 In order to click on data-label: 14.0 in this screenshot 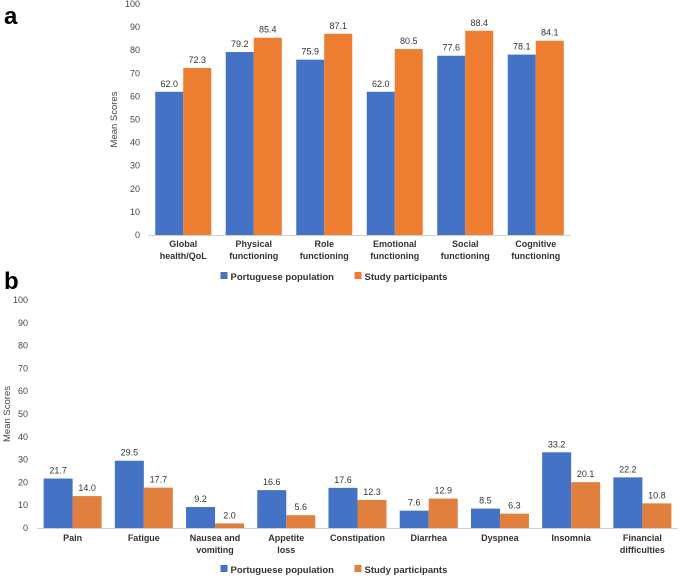, I will do `click(87, 488)`.